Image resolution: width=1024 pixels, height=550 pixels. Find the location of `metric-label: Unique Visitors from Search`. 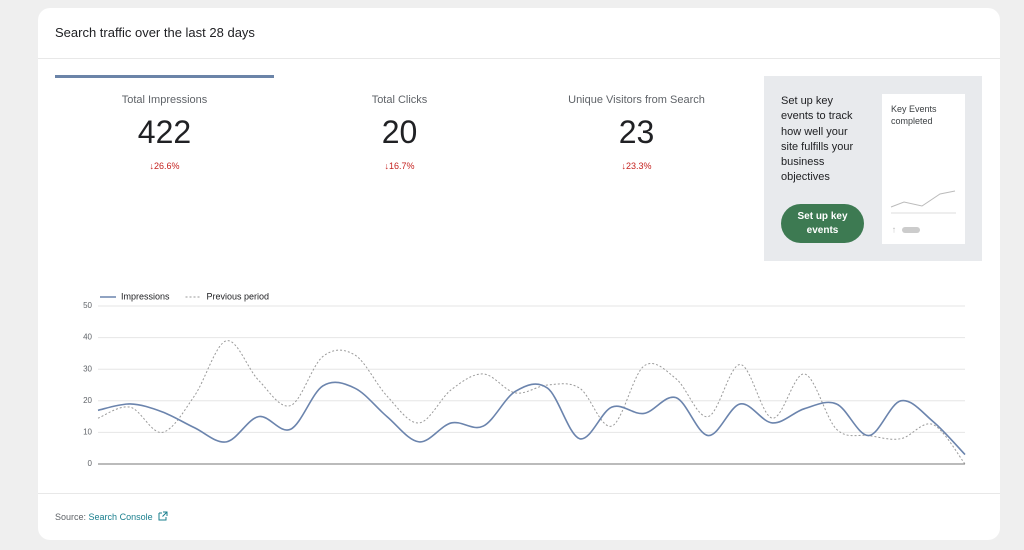

metric-label: Unique Visitors from Search is located at coordinates (636, 100).